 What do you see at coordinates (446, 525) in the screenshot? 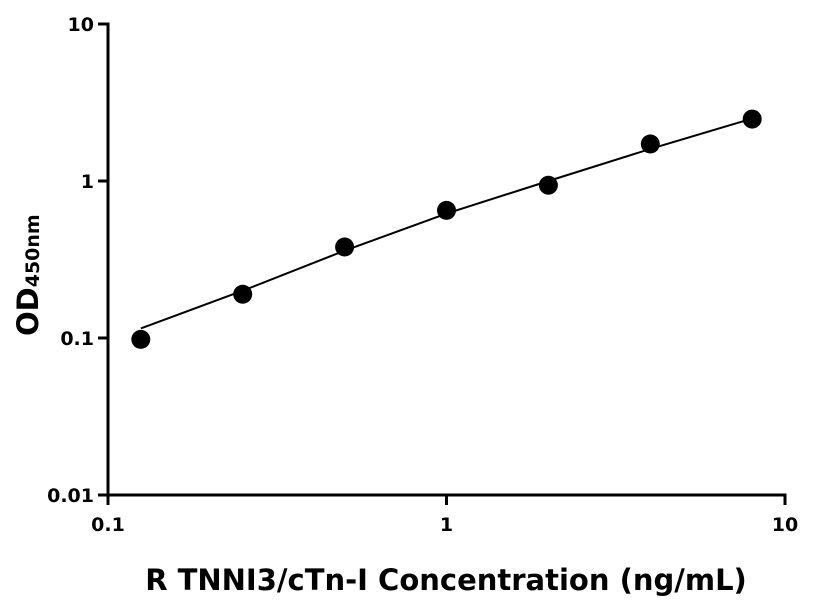
I see `x-tick-label: 1` at bounding box center [446, 525].